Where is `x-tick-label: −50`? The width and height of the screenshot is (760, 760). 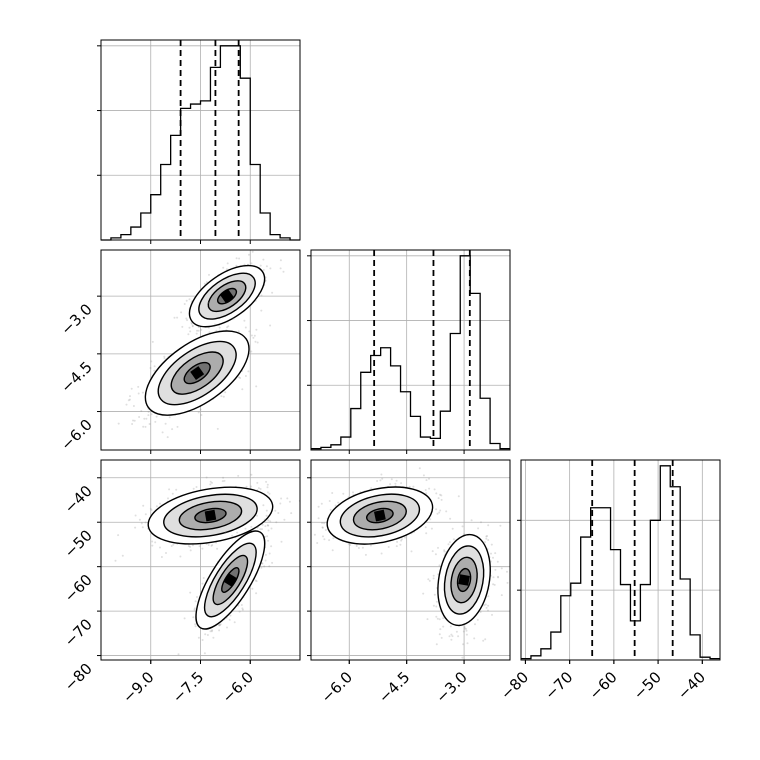
x-tick-label: −50 is located at coordinates (647, 685).